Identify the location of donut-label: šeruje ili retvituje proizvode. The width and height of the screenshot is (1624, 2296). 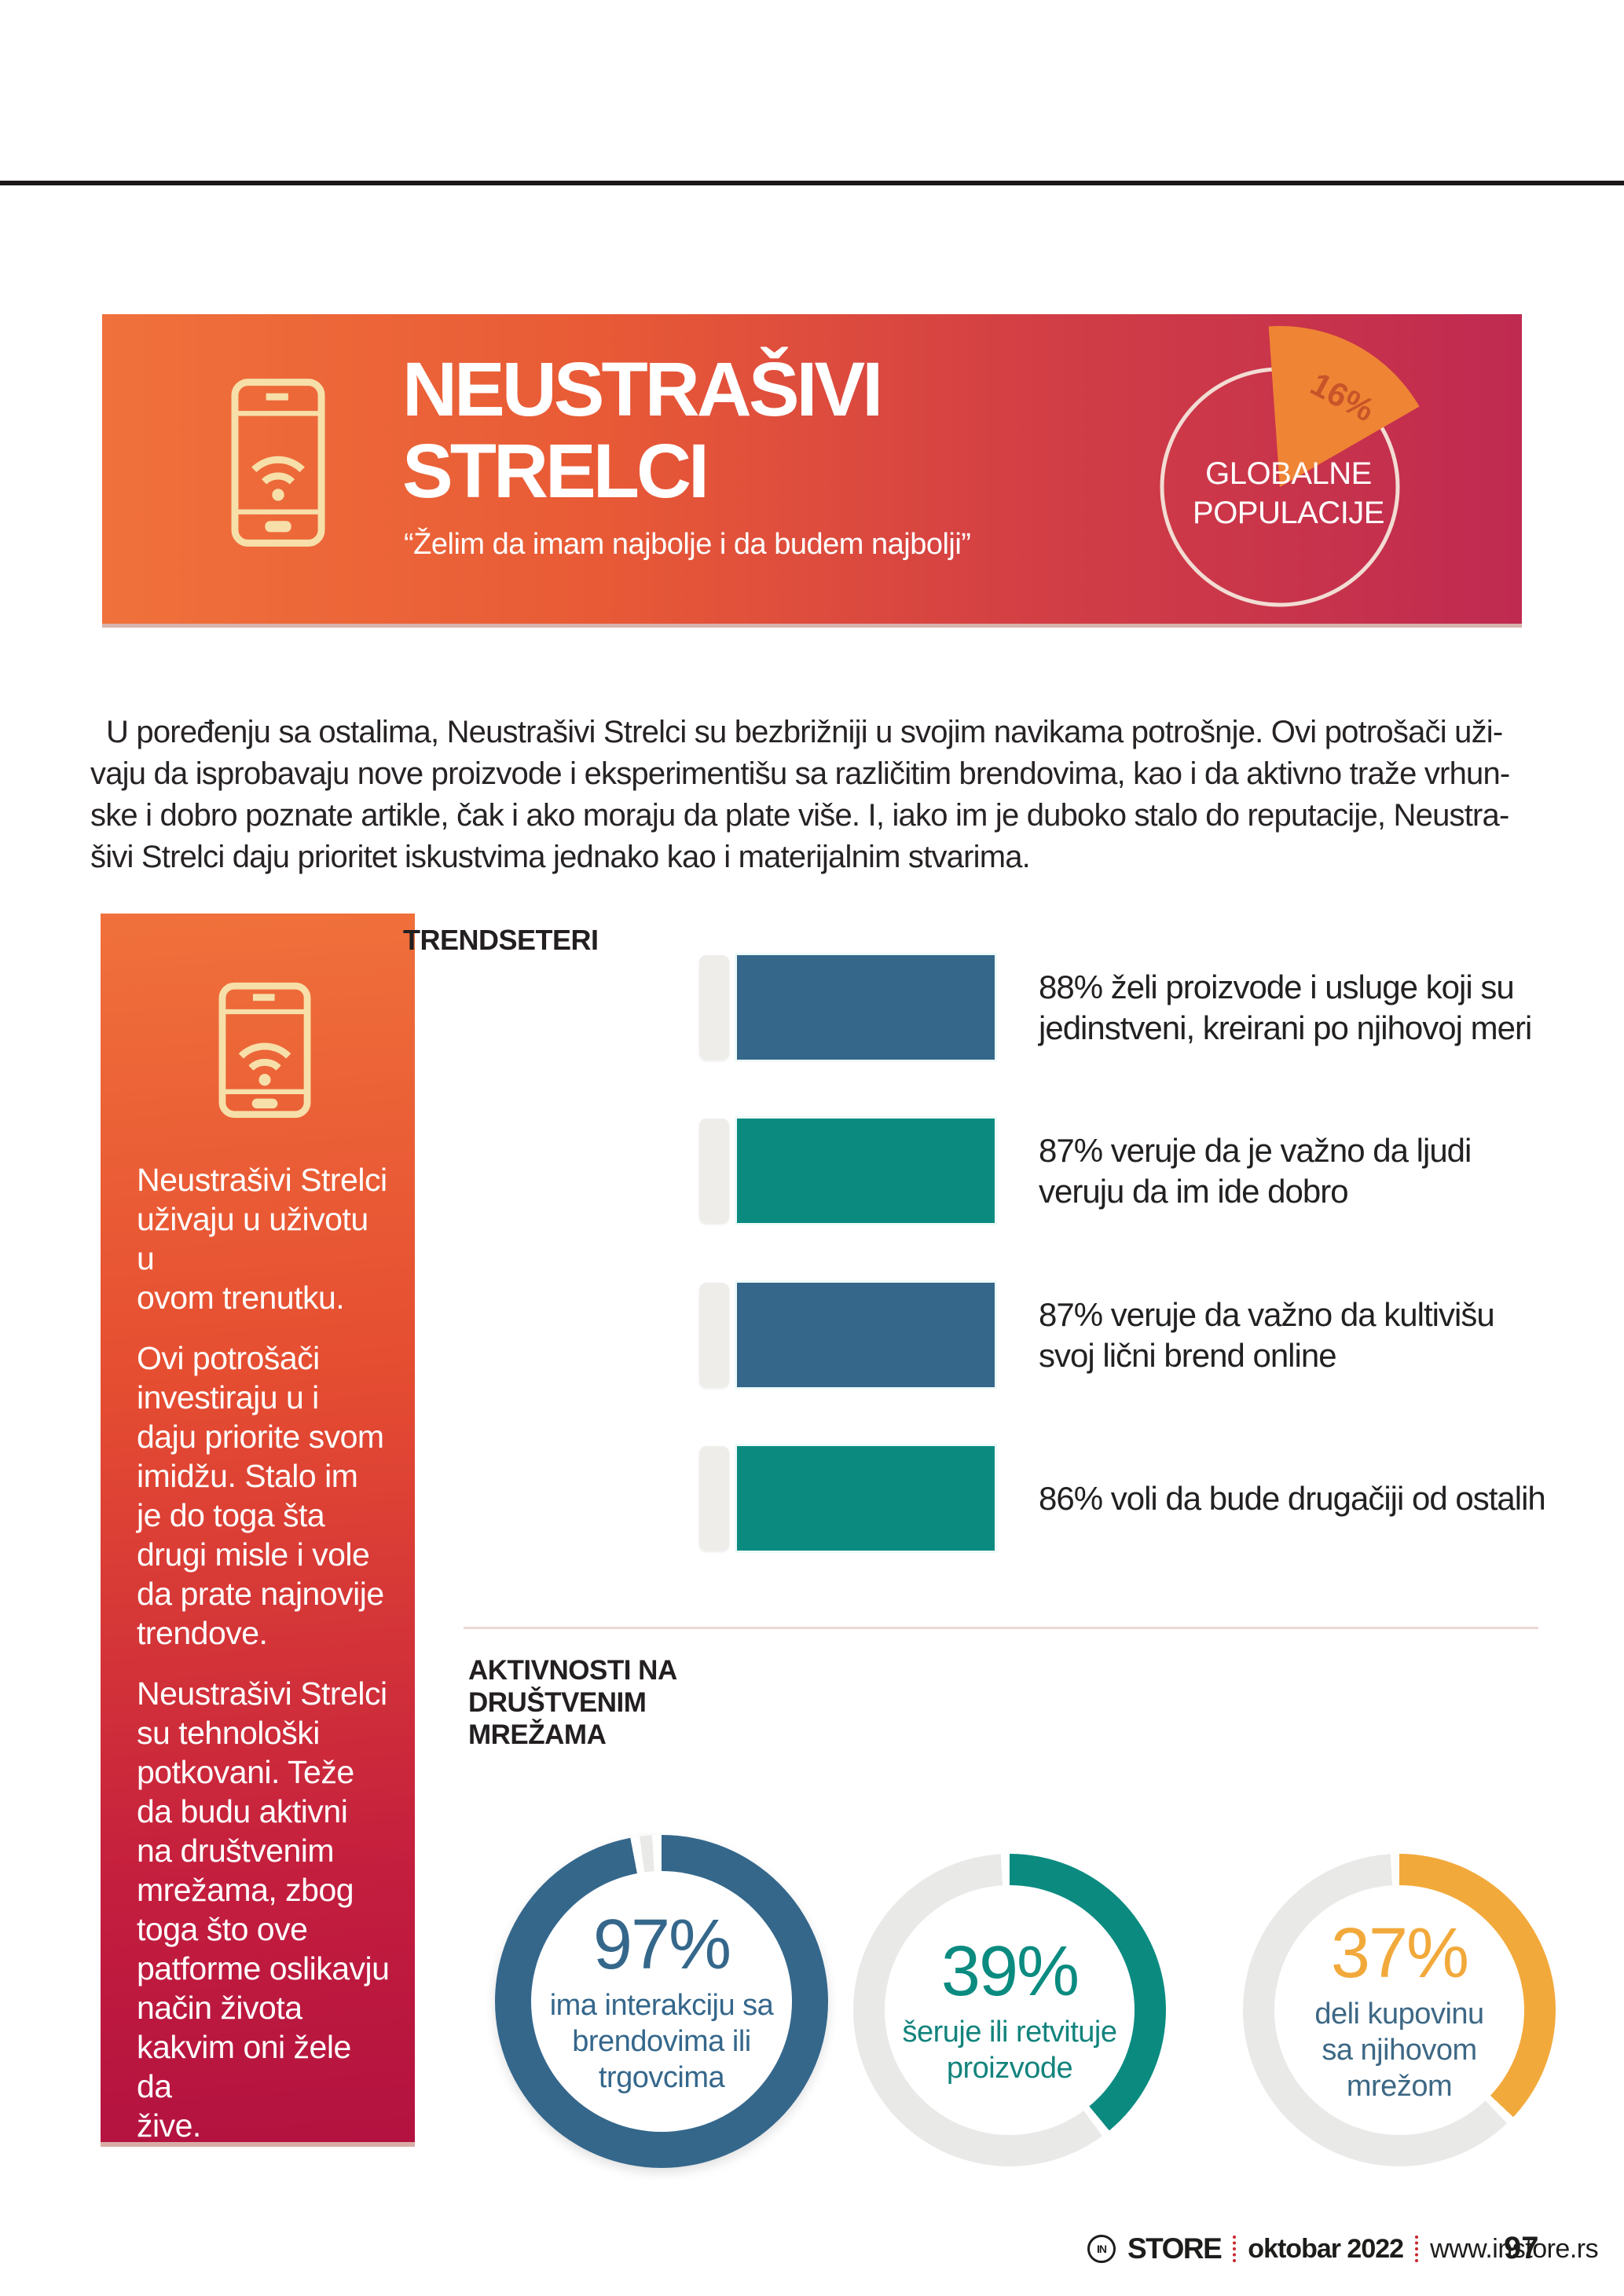
(1010, 2050).